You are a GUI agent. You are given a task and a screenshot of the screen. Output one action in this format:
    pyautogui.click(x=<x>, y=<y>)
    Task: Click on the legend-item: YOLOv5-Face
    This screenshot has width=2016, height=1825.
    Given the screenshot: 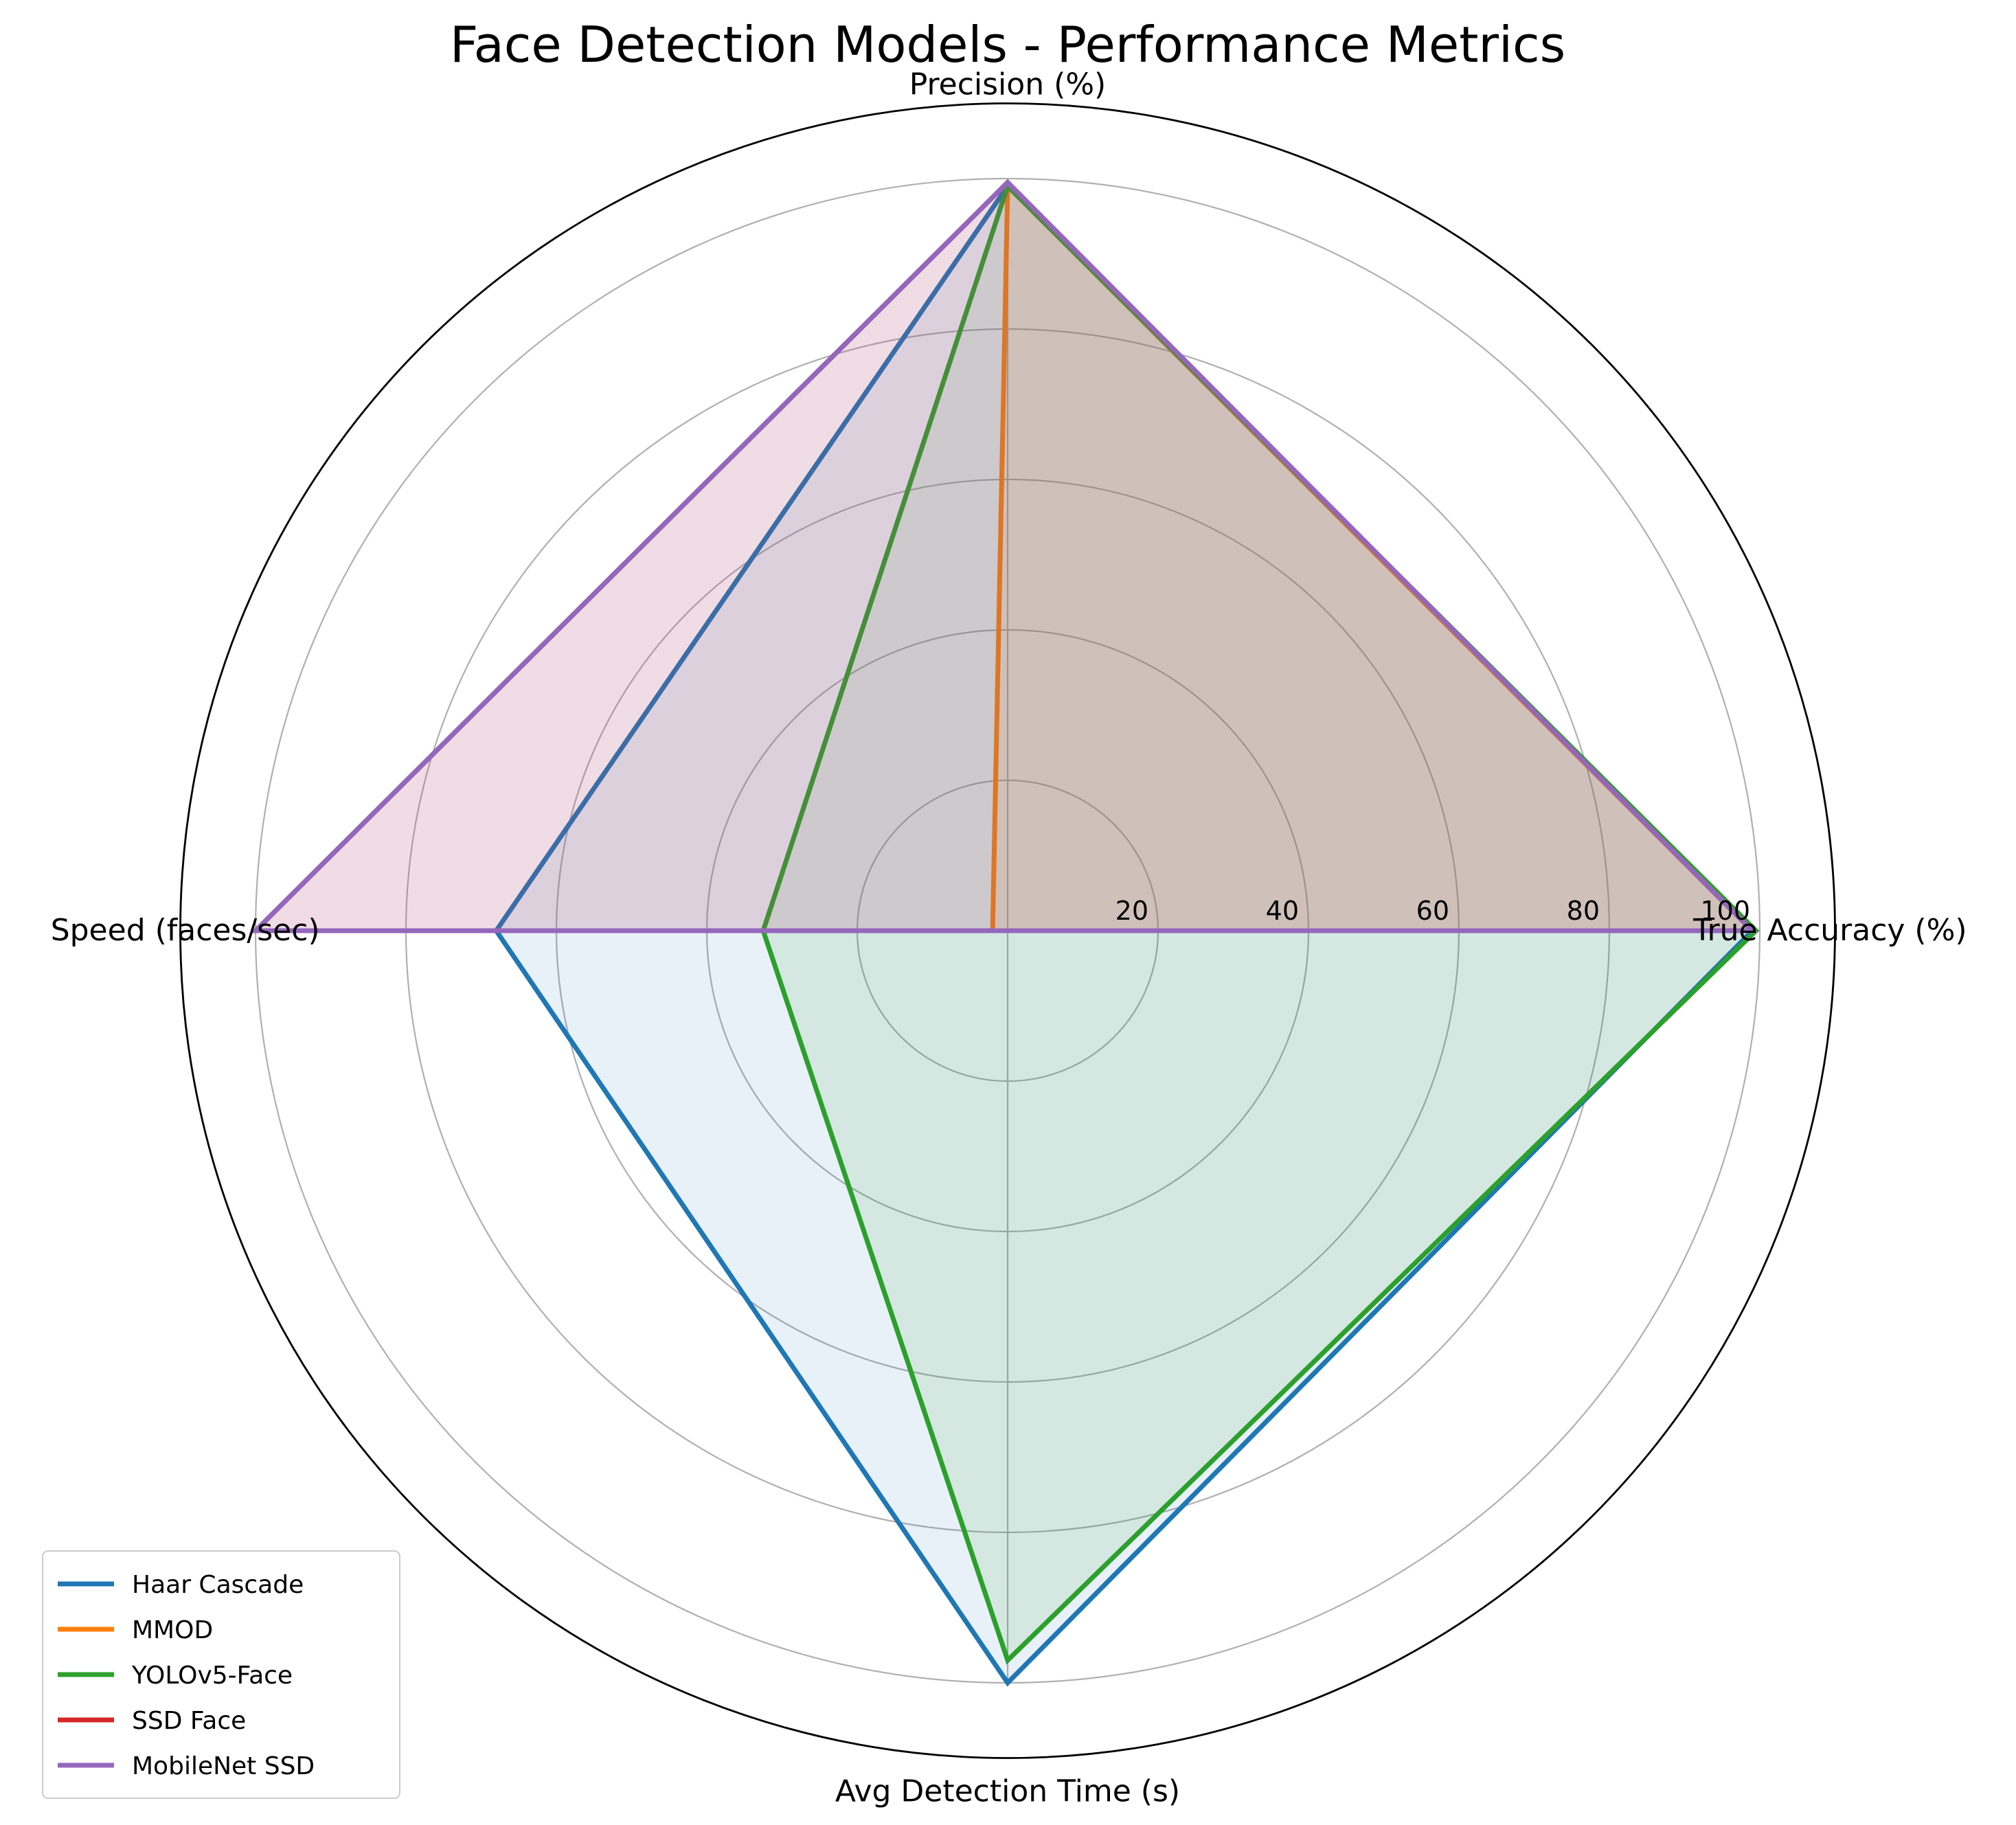 What is the action you would take?
    pyautogui.click(x=175, y=1676)
    